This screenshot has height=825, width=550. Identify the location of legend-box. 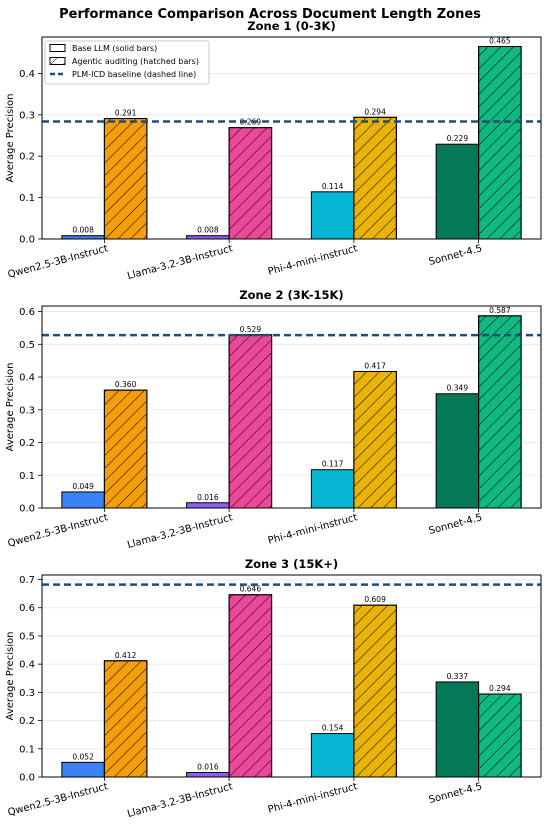
(127, 62).